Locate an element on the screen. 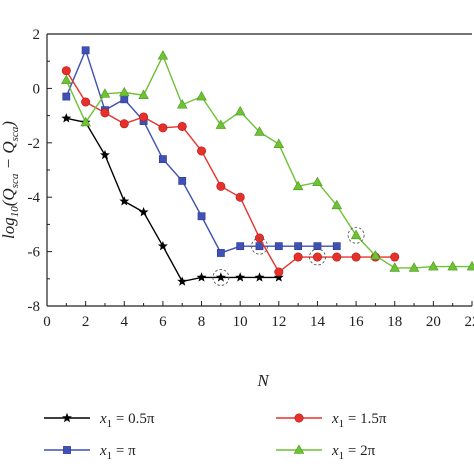 This screenshot has height=474, width=474. y-axis-title-part: 10 is located at coordinates (15, 212).